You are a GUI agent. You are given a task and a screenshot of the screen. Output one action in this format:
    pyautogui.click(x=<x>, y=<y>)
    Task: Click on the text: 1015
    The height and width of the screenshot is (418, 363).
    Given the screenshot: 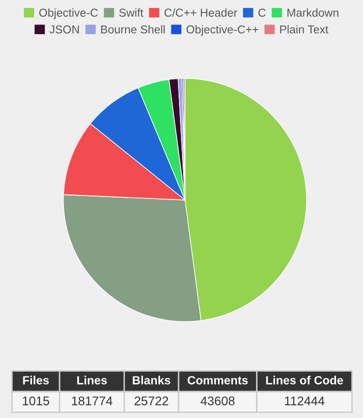 What is the action you would take?
    pyautogui.click(x=36, y=401)
    